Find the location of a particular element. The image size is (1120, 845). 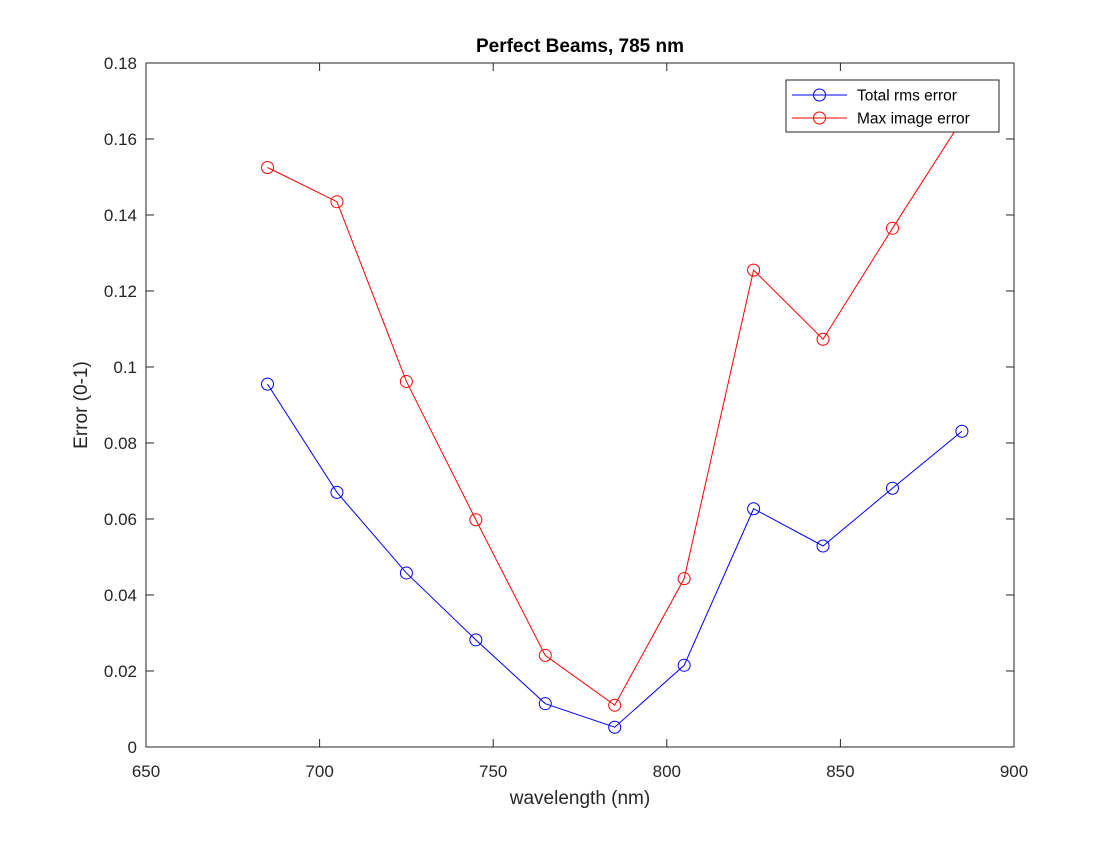

x-axis-label: wavelength (nm) is located at coordinates (579, 798).